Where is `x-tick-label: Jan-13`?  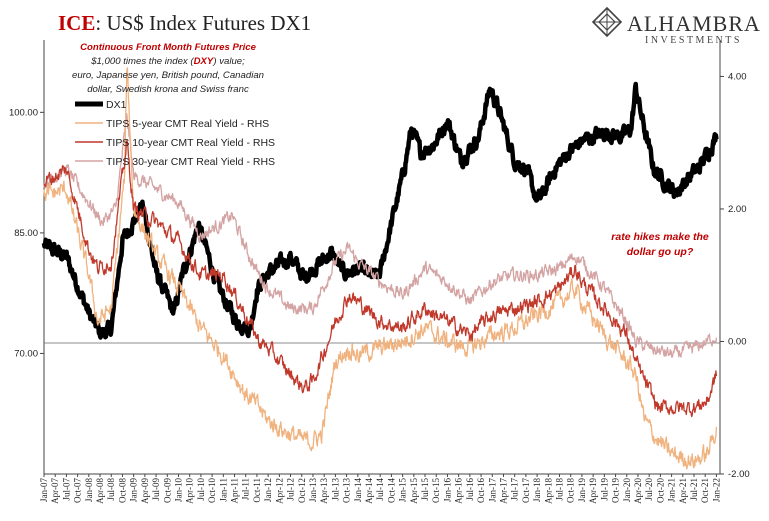 x-tick-label: Jan-13 is located at coordinates (313, 490).